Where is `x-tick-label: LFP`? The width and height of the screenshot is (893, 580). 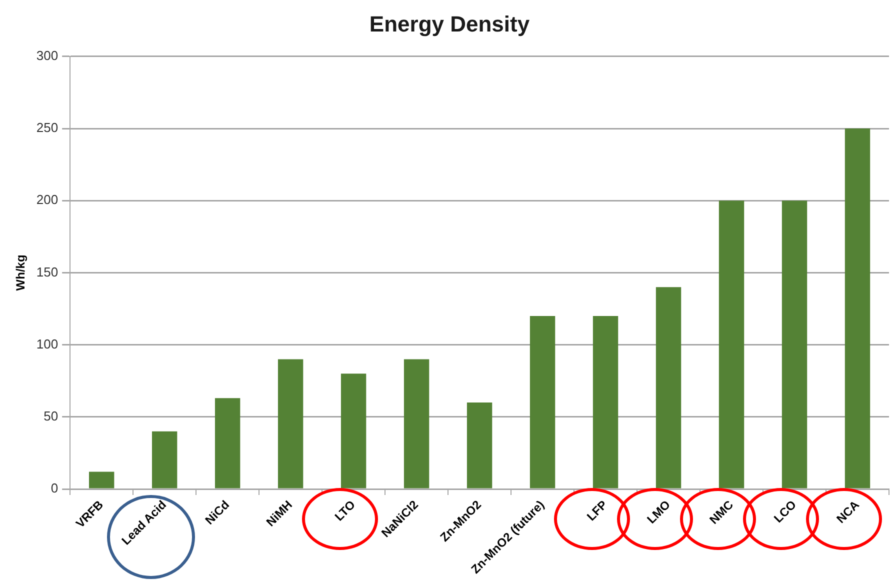 x-tick-label: LFP is located at coordinates (597, 511).